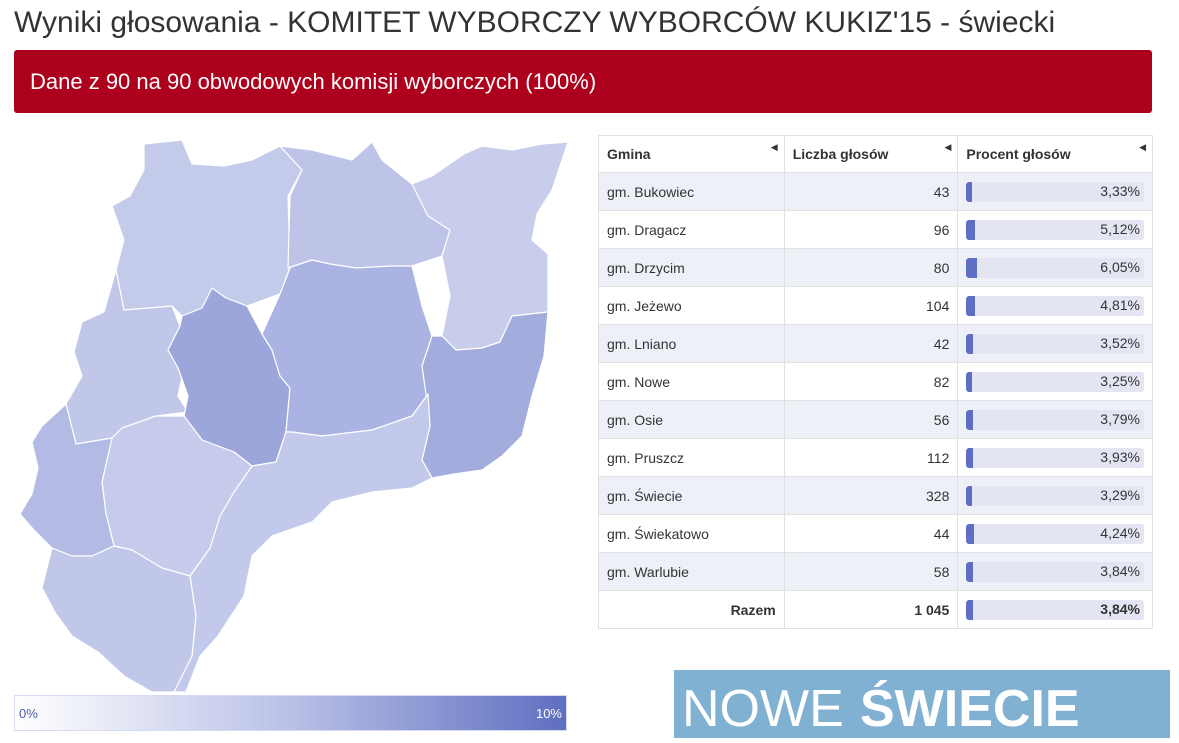 This screenshot has width=1179, height=743. Describe the element at coordinates (1120, 191) in the screenshot. I see `percent-value: 3,33%` at that location.